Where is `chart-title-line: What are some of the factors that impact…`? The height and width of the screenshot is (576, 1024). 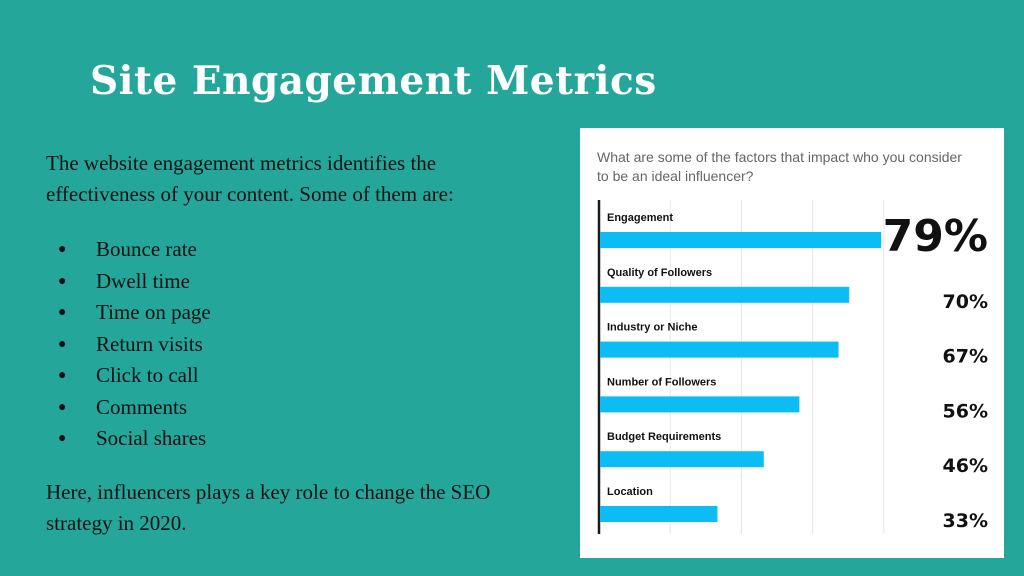
chart-title-line: What are some of the factors that impact… is located at coordinates (779, 157).